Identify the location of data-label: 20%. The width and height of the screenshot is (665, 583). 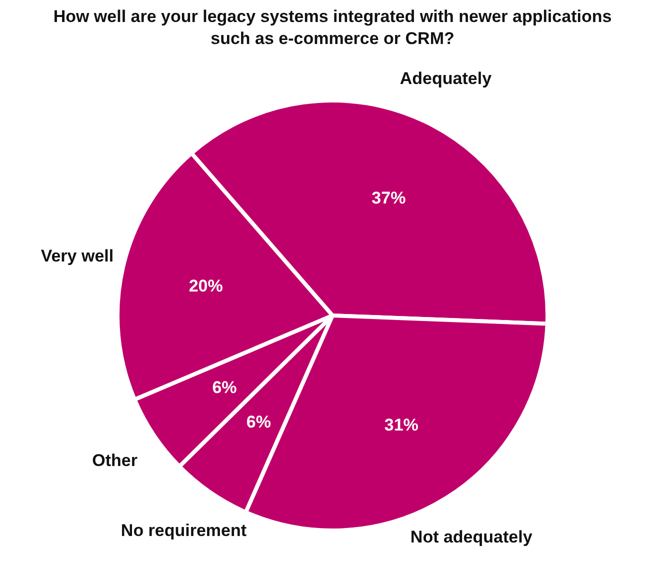
(205, 286).